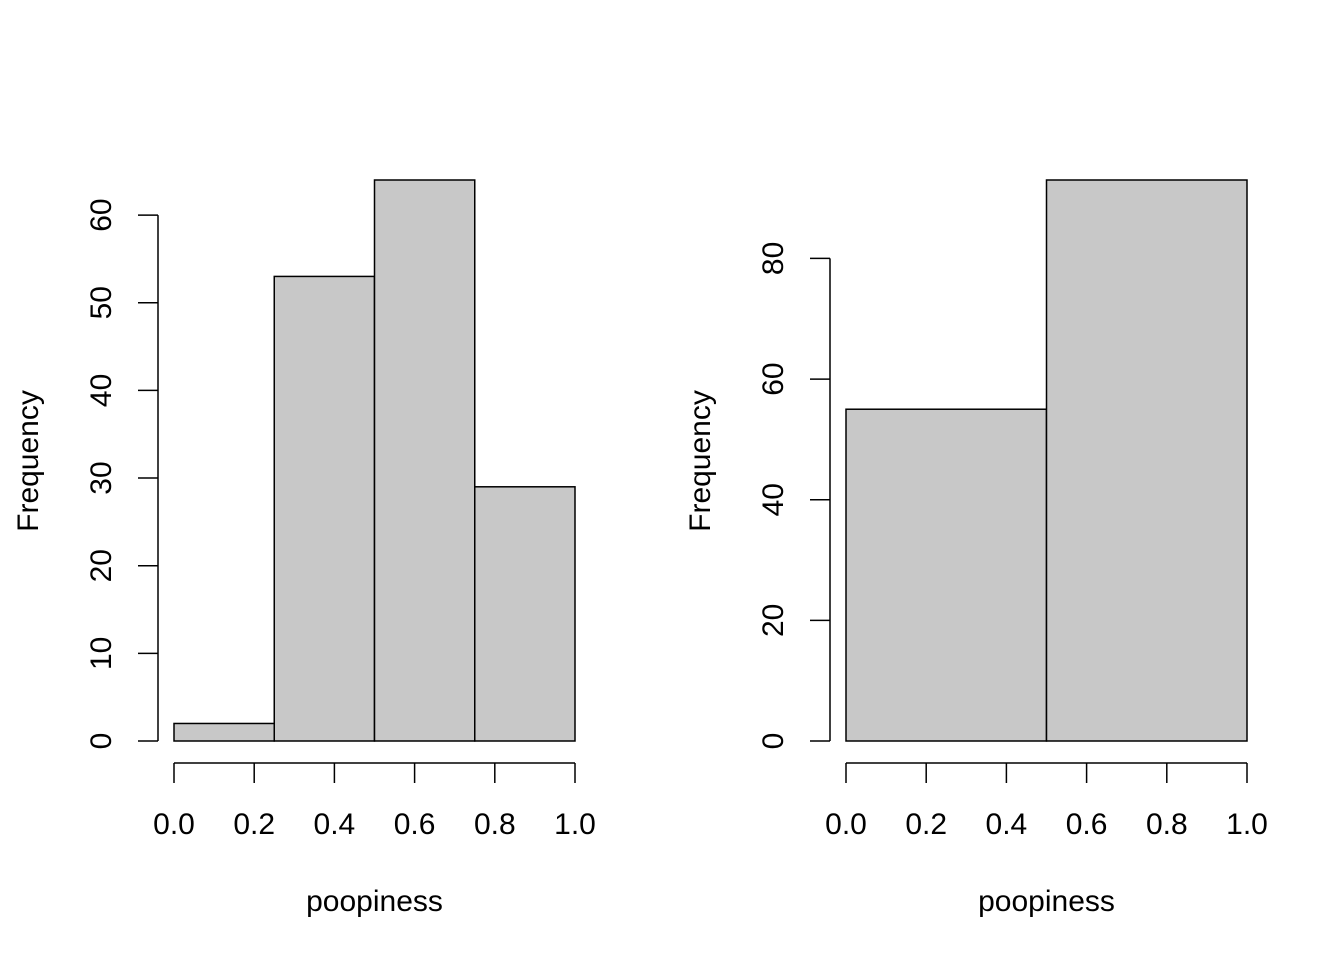 The image size is (1344, 960). What do you see at coordinates (101, 302) in the screenshot?
I see `y-tick-label: 50` at bounding box center [101, 302].